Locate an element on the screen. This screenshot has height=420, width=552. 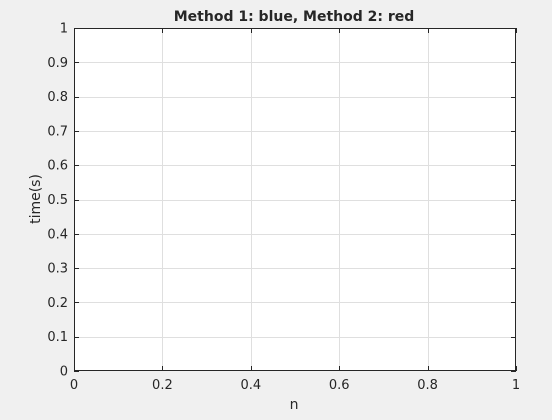
y-tick-label: 0.3 is located at coordinates (57, 269).